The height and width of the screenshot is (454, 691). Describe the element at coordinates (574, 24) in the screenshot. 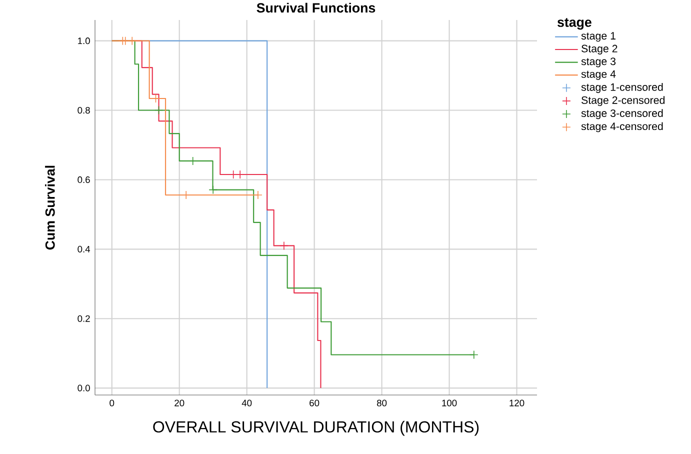

I see `legend-title: stage` at that location.